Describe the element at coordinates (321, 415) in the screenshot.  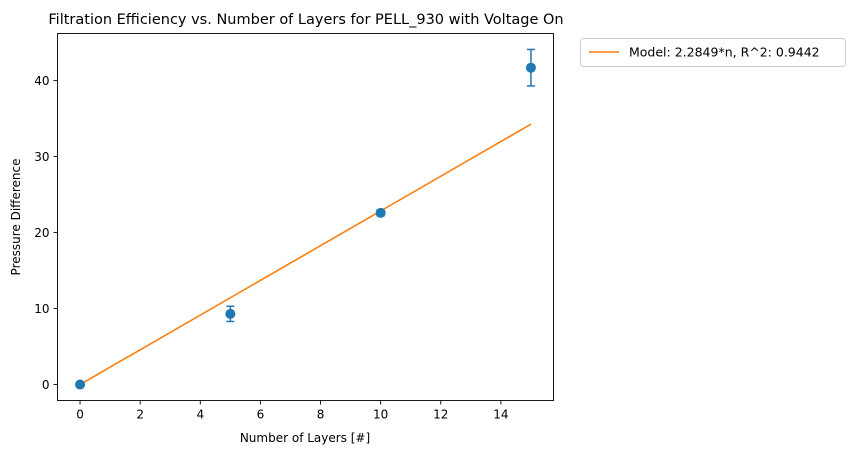
I see `x-tick-label: 8` at that location.